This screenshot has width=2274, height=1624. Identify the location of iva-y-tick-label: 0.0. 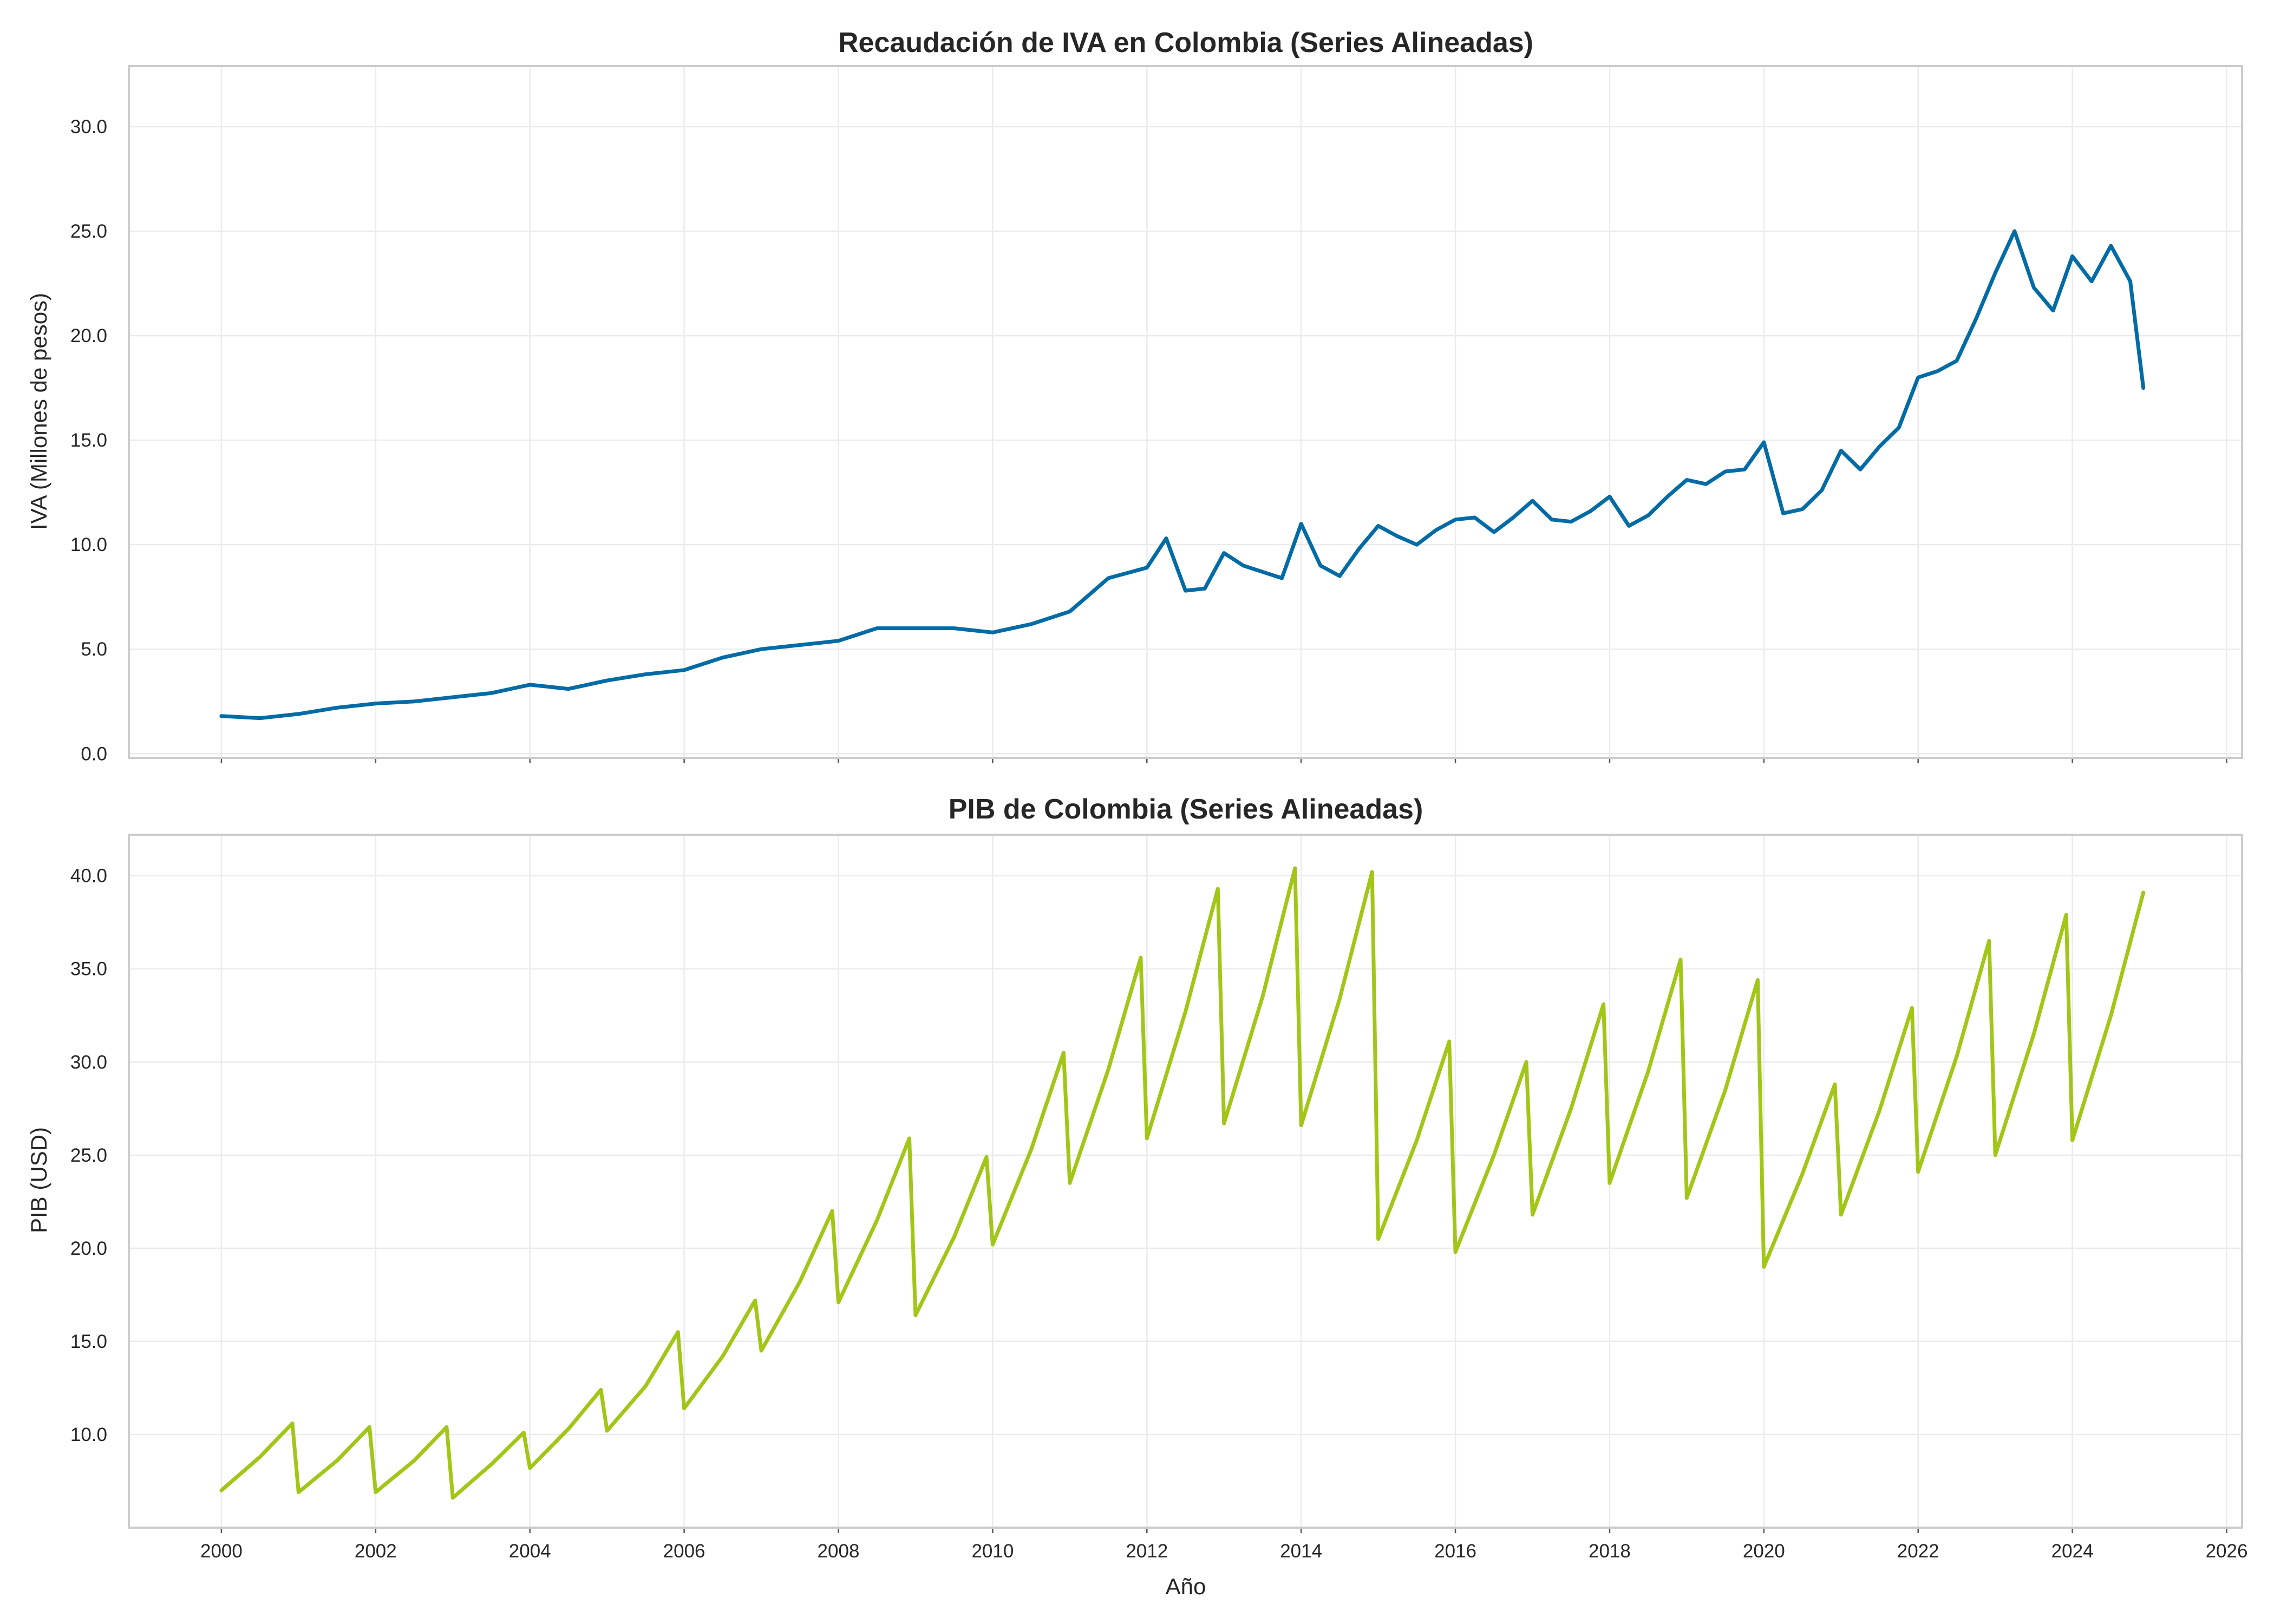
(94, 753).